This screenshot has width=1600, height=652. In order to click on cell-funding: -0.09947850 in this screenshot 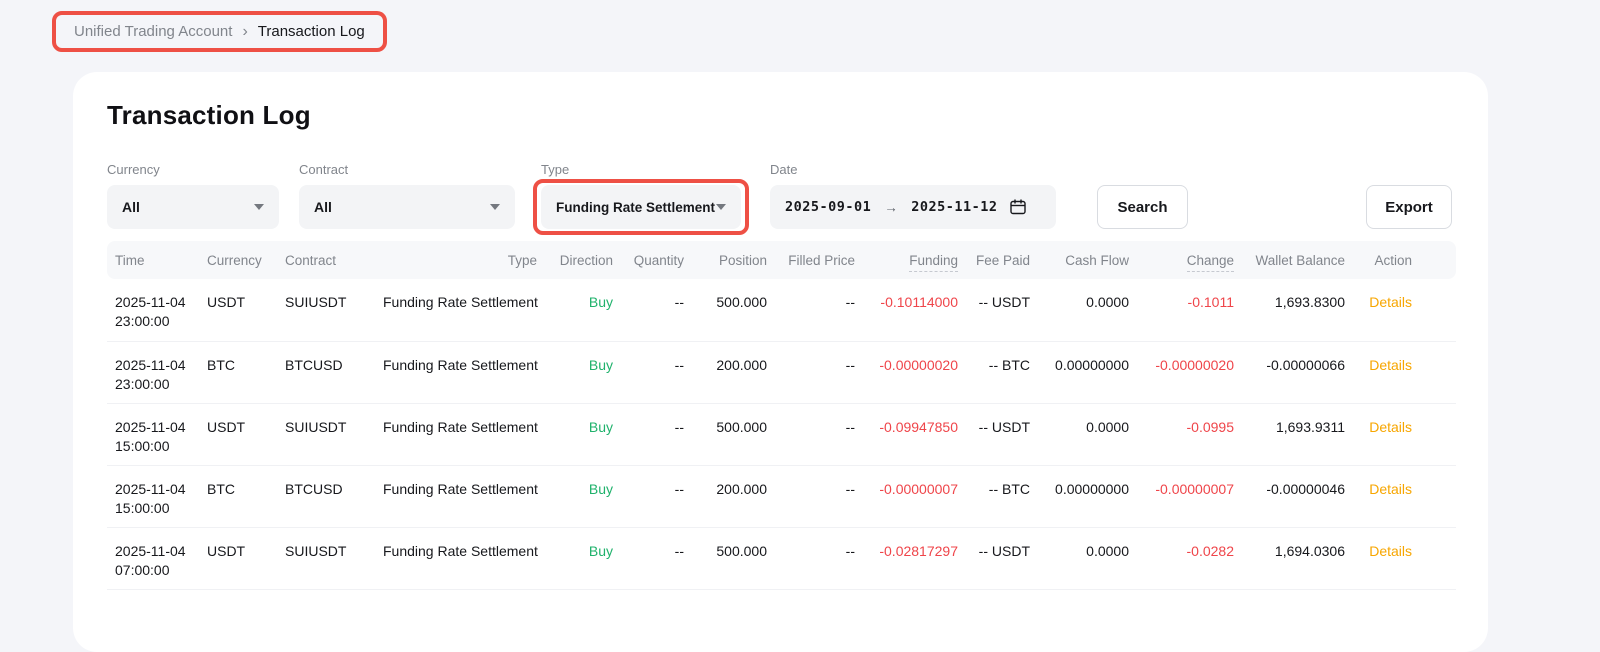, I will do `click(906, 434)`.